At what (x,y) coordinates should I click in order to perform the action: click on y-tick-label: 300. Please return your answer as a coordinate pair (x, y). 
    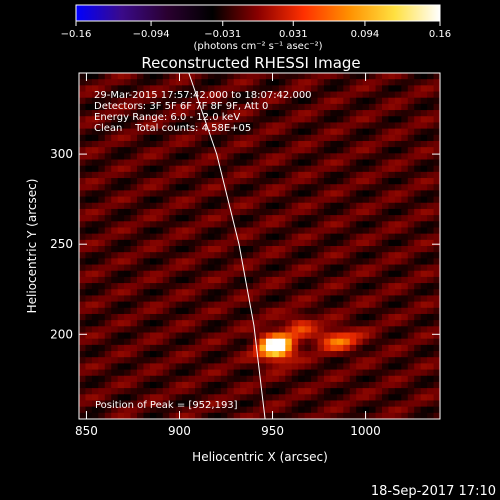
    Looking at the image, I should click on (61, 154).